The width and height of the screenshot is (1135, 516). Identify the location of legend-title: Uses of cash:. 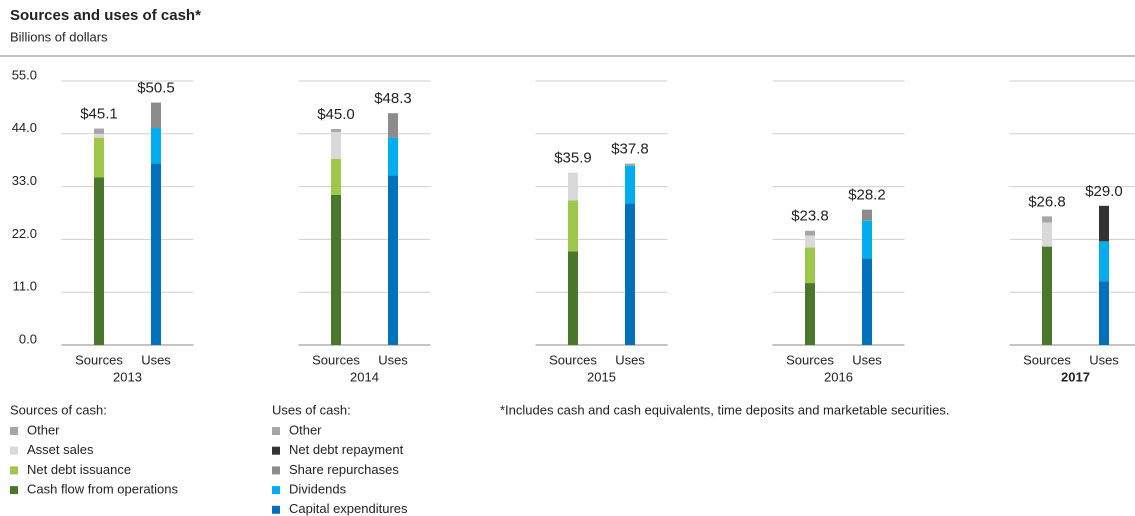
(311, 409).